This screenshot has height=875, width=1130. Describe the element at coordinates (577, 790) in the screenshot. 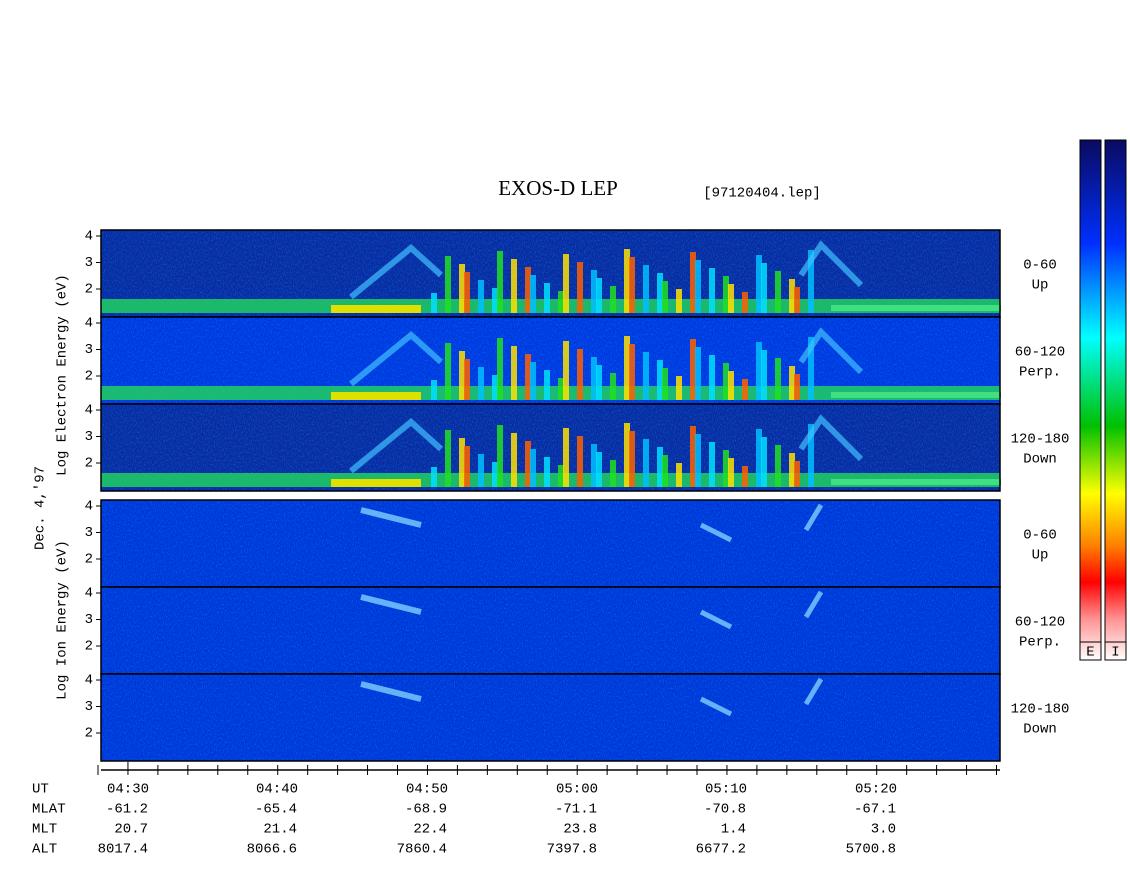

I see `row-value: 05:00` at that location.